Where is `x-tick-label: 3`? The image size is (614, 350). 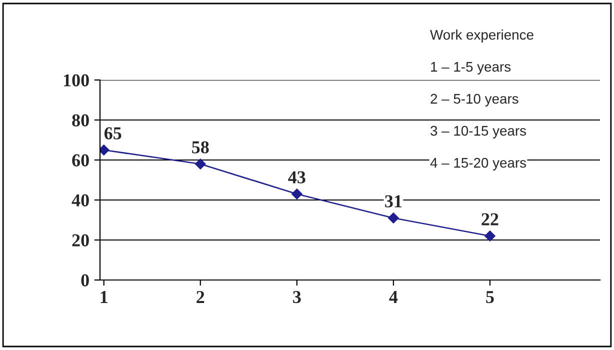 x-tick-label: 3 is located at coordinates (297, 297).